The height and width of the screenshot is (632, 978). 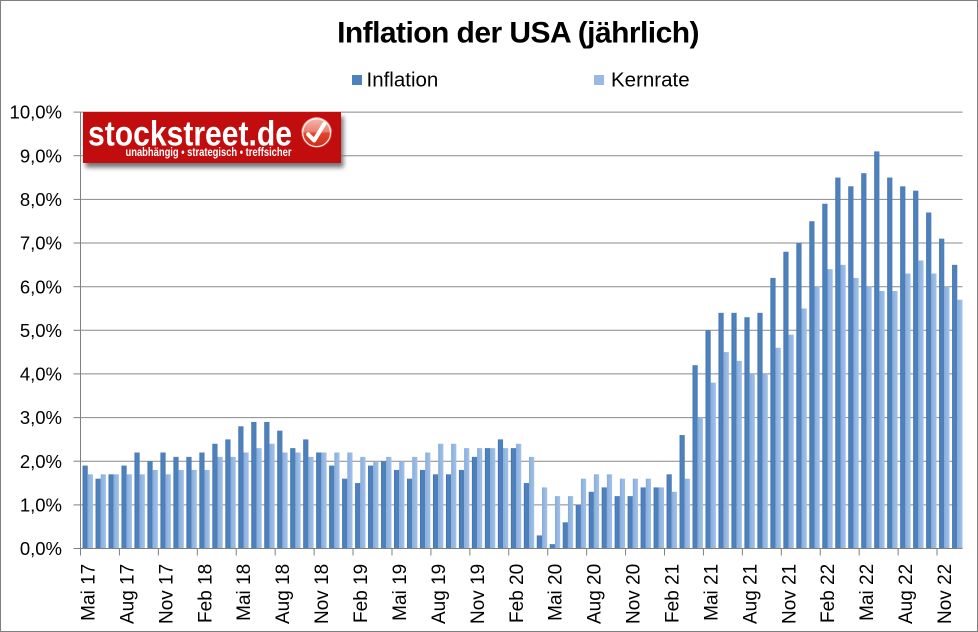 I want to click on svg-text: Nov 18, so click(x=322, y=594).